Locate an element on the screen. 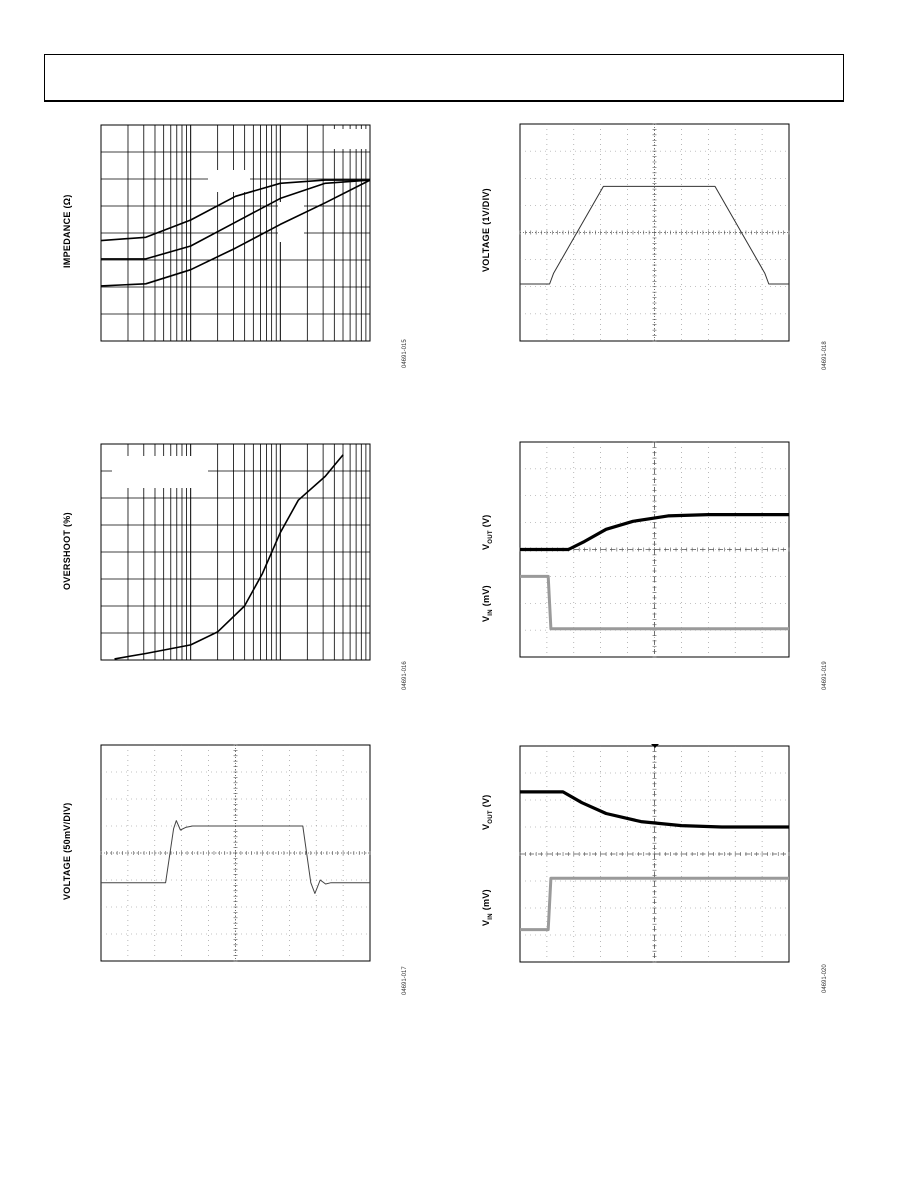 Image resolution: width=918 pixels, height=1188 pixels. voltage-50mv-ylabel: VOLTAGE (50mV/DIV) is located at coordinates (67, 851).